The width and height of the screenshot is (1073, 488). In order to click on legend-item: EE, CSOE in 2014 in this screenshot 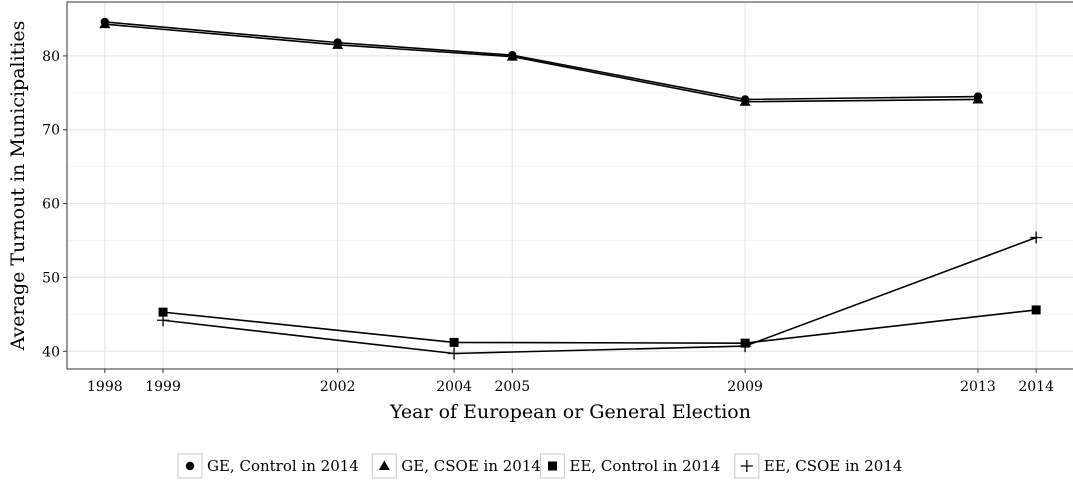, I will do `click(818, 466)`.